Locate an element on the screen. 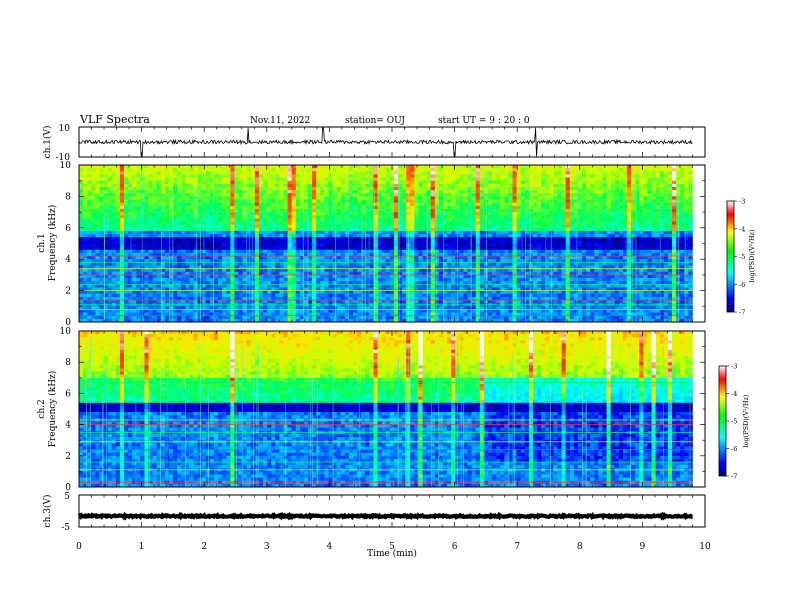  ch1-waveform-ytick-top: 10 is located at coordinates (65, 129).